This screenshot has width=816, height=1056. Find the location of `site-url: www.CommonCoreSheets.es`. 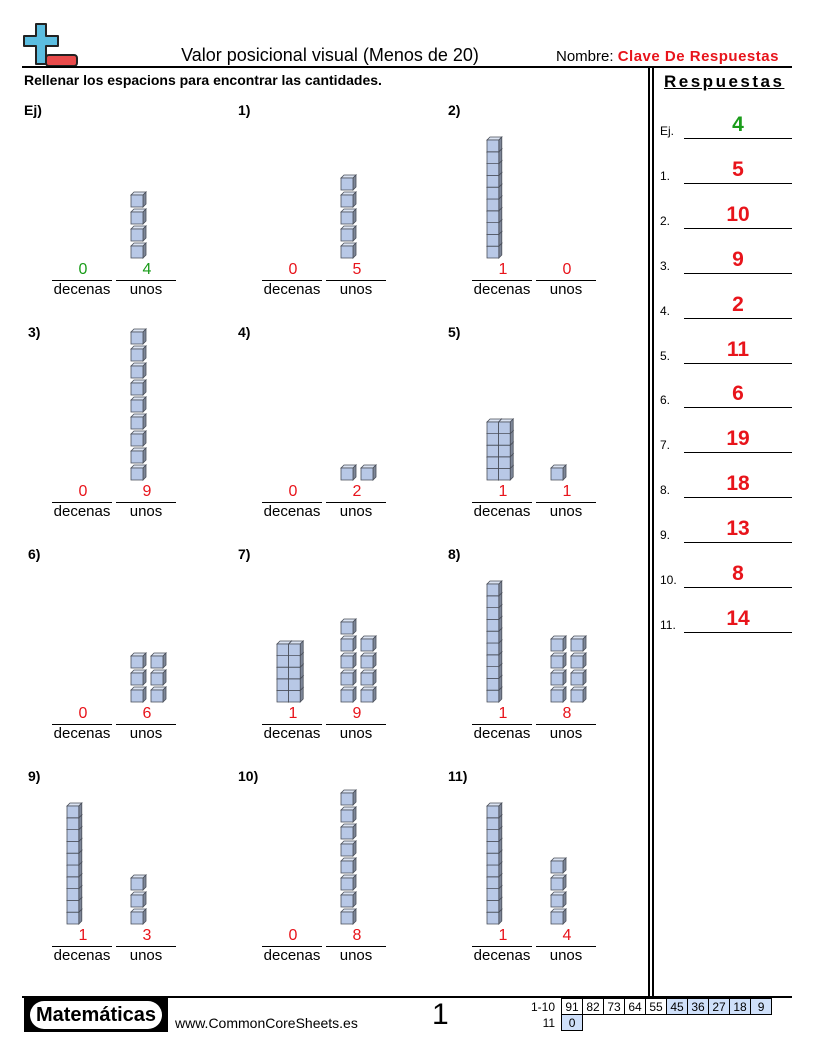

site-url: www.CommonCoreSheets.es is located at coordinates (266, 1023).